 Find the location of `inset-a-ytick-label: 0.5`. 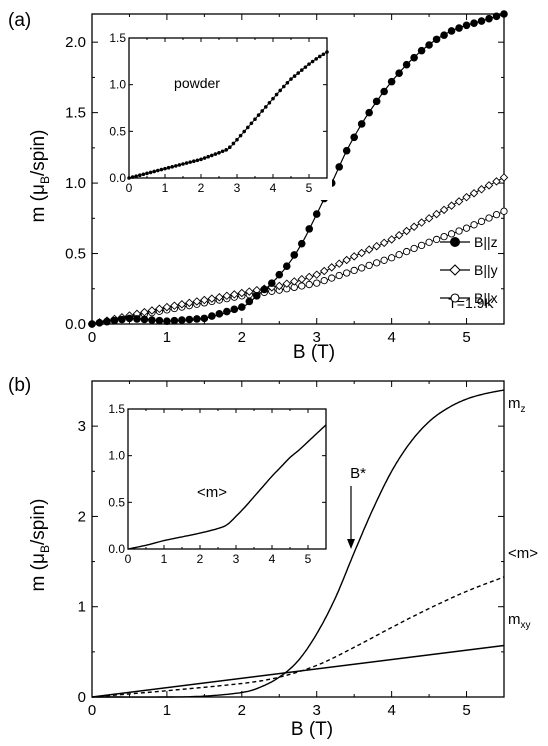

inset-a-ytick-label: 0.5 is located at coordinates (117, 131).